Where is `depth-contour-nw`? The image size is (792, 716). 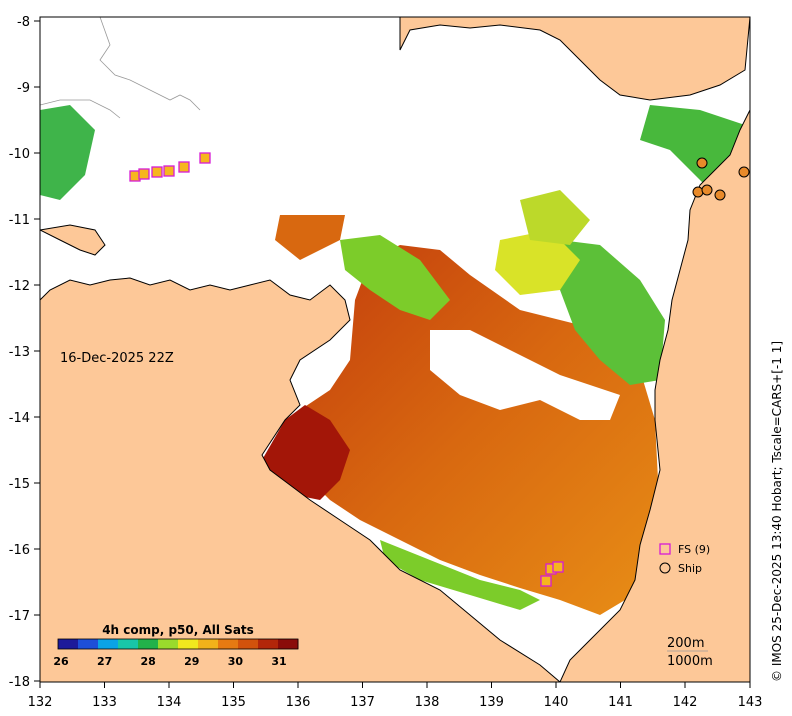 depth-contour-nw is located at coordinates (150, 64).